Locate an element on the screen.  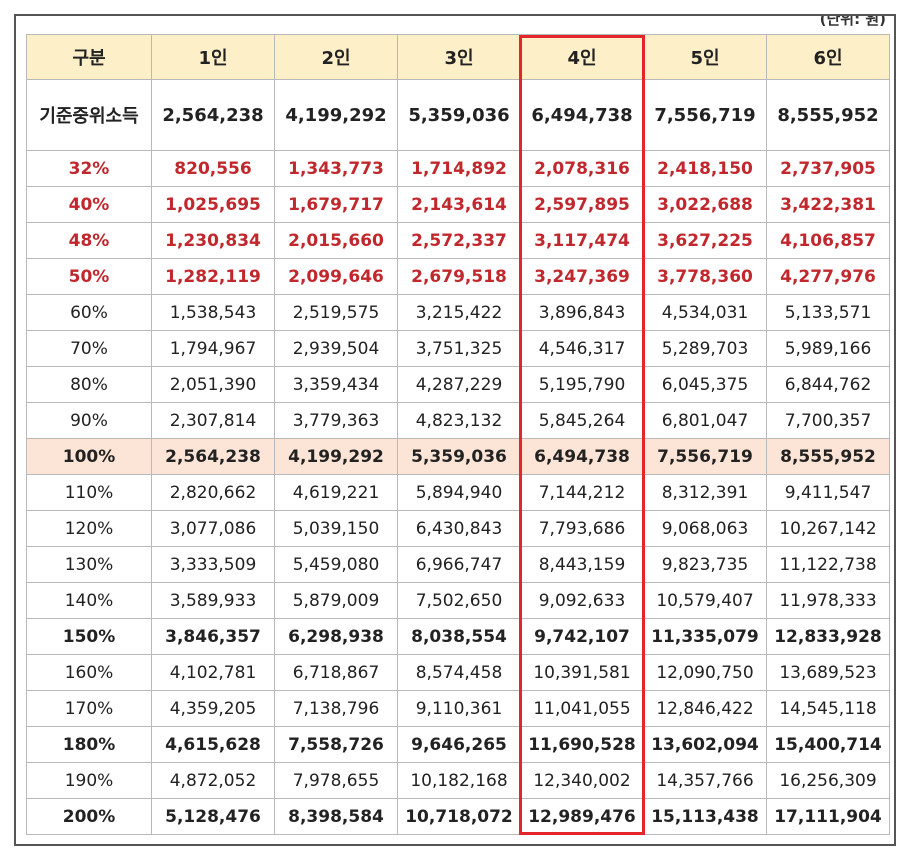
cell-value: 12,090,750 is located at coordinates (705, 672).